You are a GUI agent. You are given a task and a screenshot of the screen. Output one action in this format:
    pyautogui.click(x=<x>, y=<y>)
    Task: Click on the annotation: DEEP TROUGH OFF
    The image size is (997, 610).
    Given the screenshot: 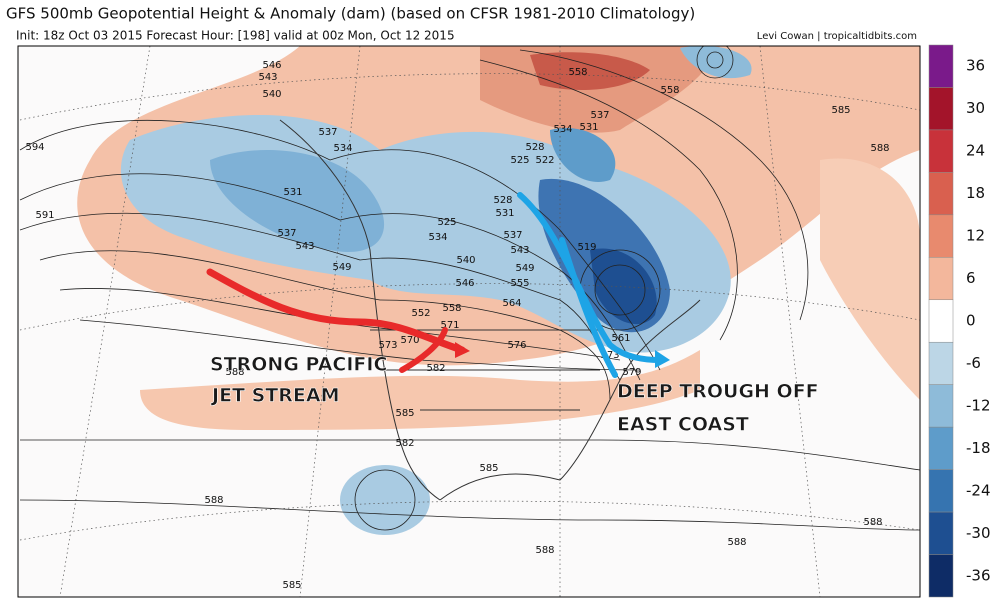 What is the action you would take?
    pyautogui.click(x=718, y=392)
    